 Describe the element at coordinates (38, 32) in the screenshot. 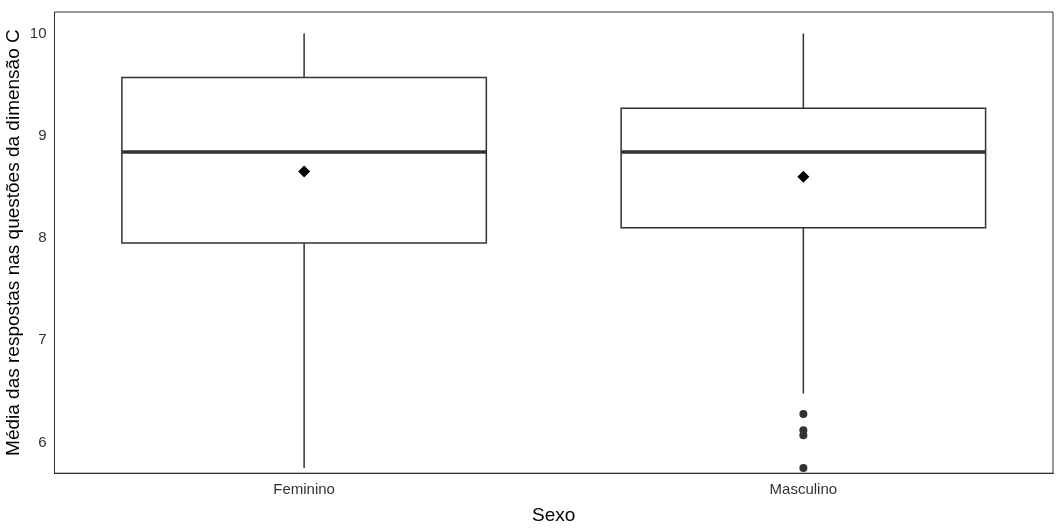

I see `y-tick-label: 10` at that location.